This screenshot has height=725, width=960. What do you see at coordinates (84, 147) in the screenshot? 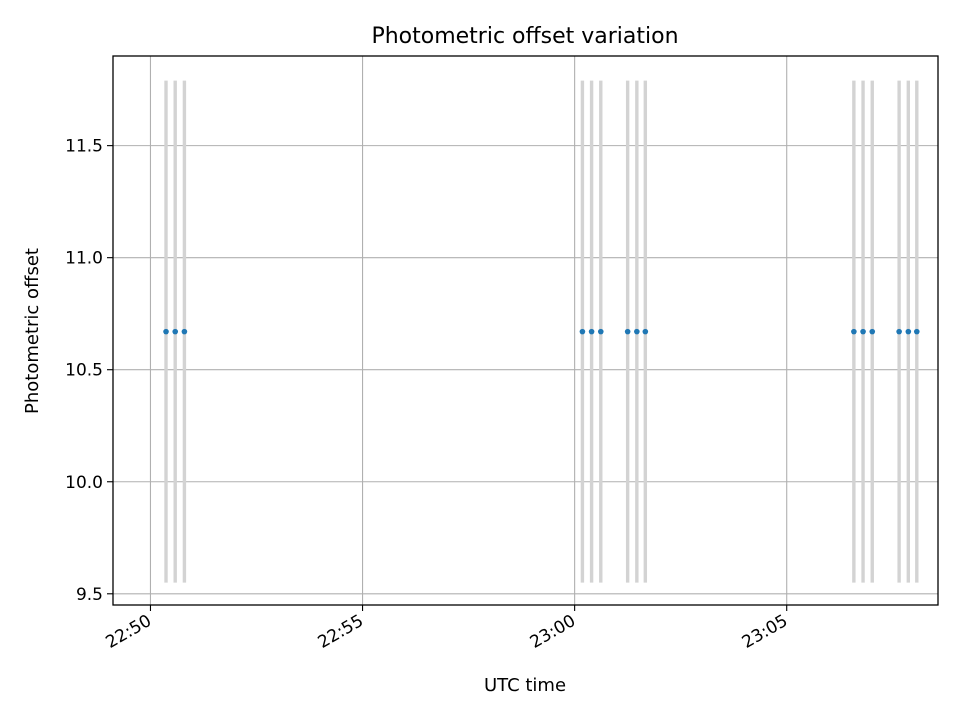
I see `y-tick-label: 11.5` at bounding box center [84, 147].